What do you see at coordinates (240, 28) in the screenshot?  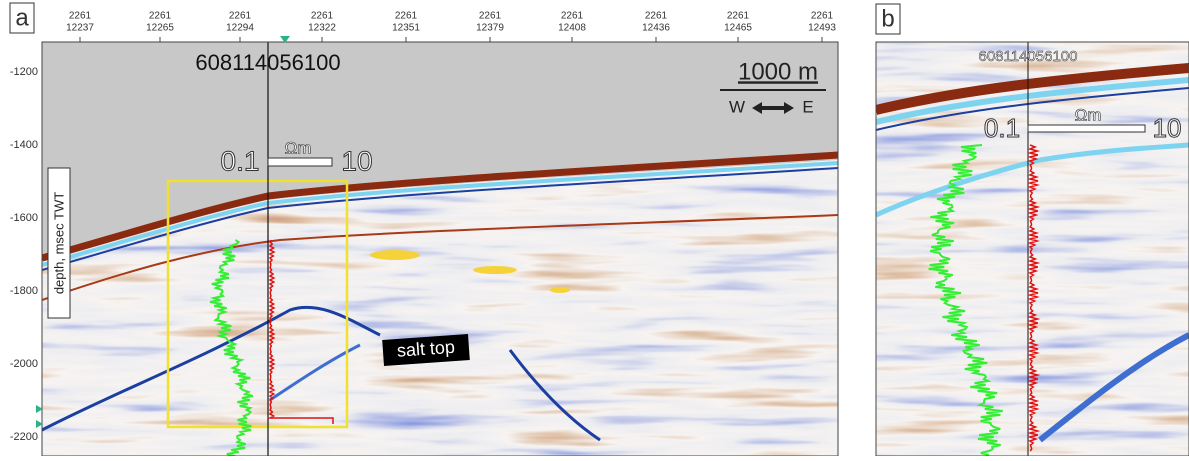 I see `top-tick-label: 12294` at bounding box center [240, 28].